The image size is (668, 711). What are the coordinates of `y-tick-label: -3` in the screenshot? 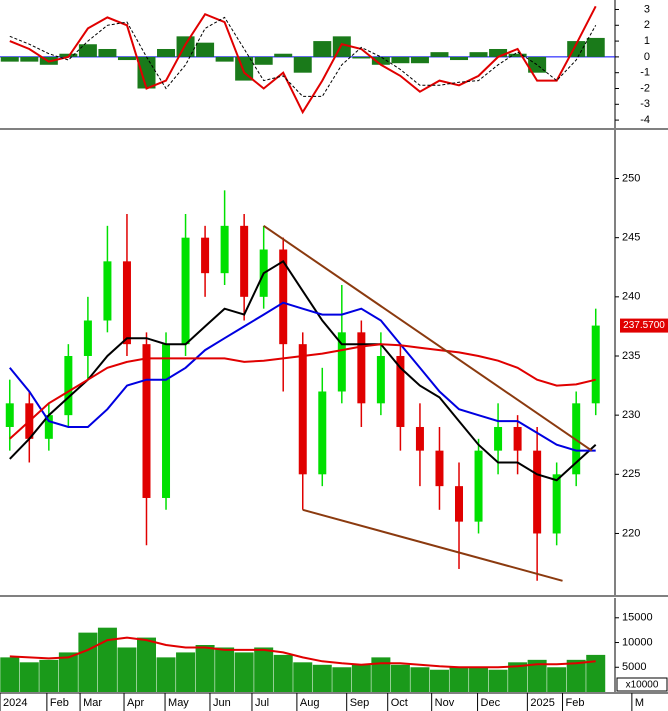 It's located at (645, 104).